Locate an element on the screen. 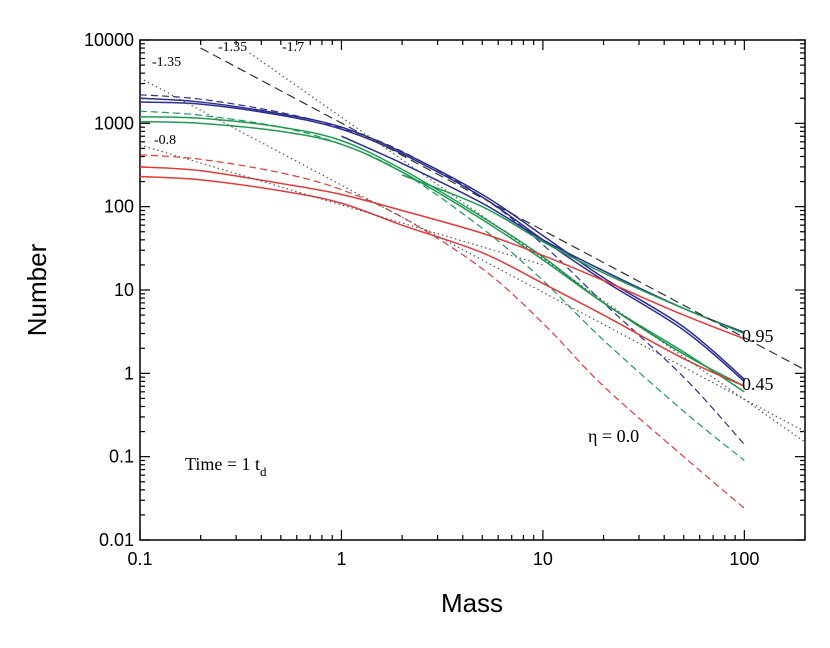  annotation-time-main: Time = 1 t is located at coordinates (222, 464).